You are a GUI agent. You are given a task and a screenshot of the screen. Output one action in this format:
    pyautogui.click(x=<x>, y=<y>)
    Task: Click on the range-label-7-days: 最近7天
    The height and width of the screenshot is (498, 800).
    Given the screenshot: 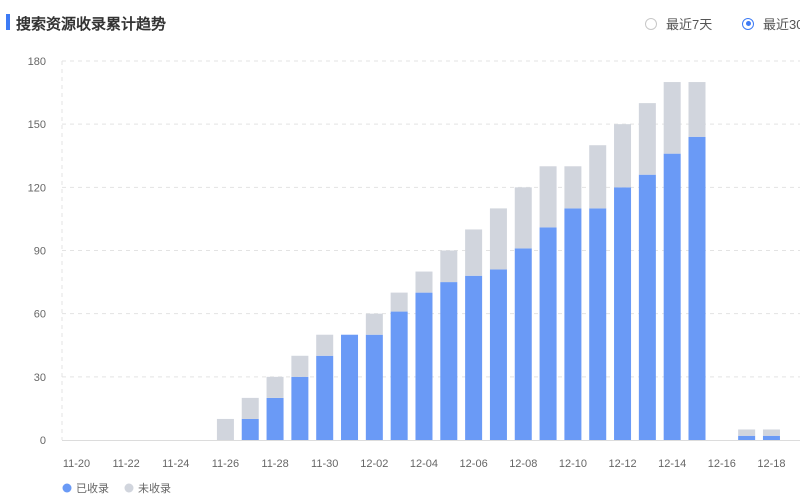 What is the action you would take?
    pyautogui.click(x=689, y=24)
    